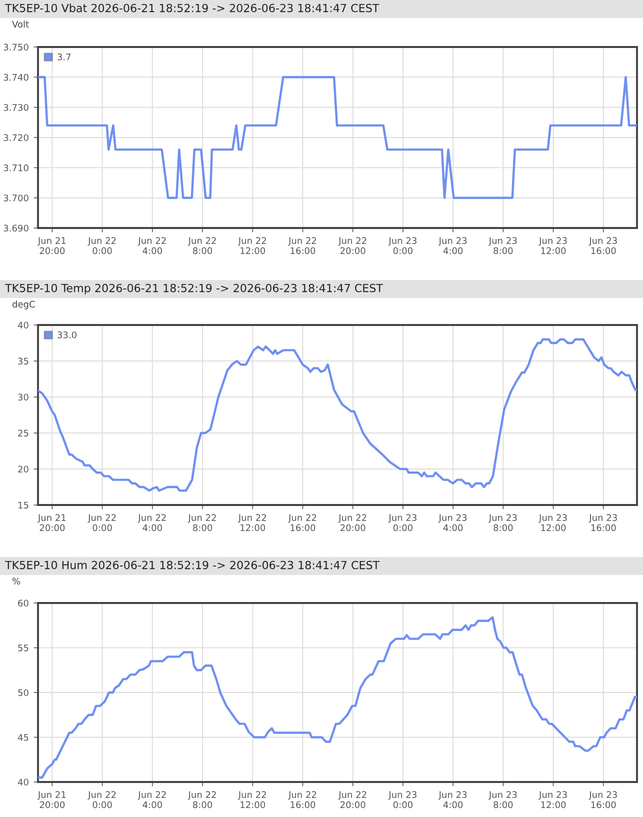 The width and height of the screenshot is (643, 817). Describe the element at coordinates (67, 334) in the screenshot. I see `legend-label: 33.0` at that location.